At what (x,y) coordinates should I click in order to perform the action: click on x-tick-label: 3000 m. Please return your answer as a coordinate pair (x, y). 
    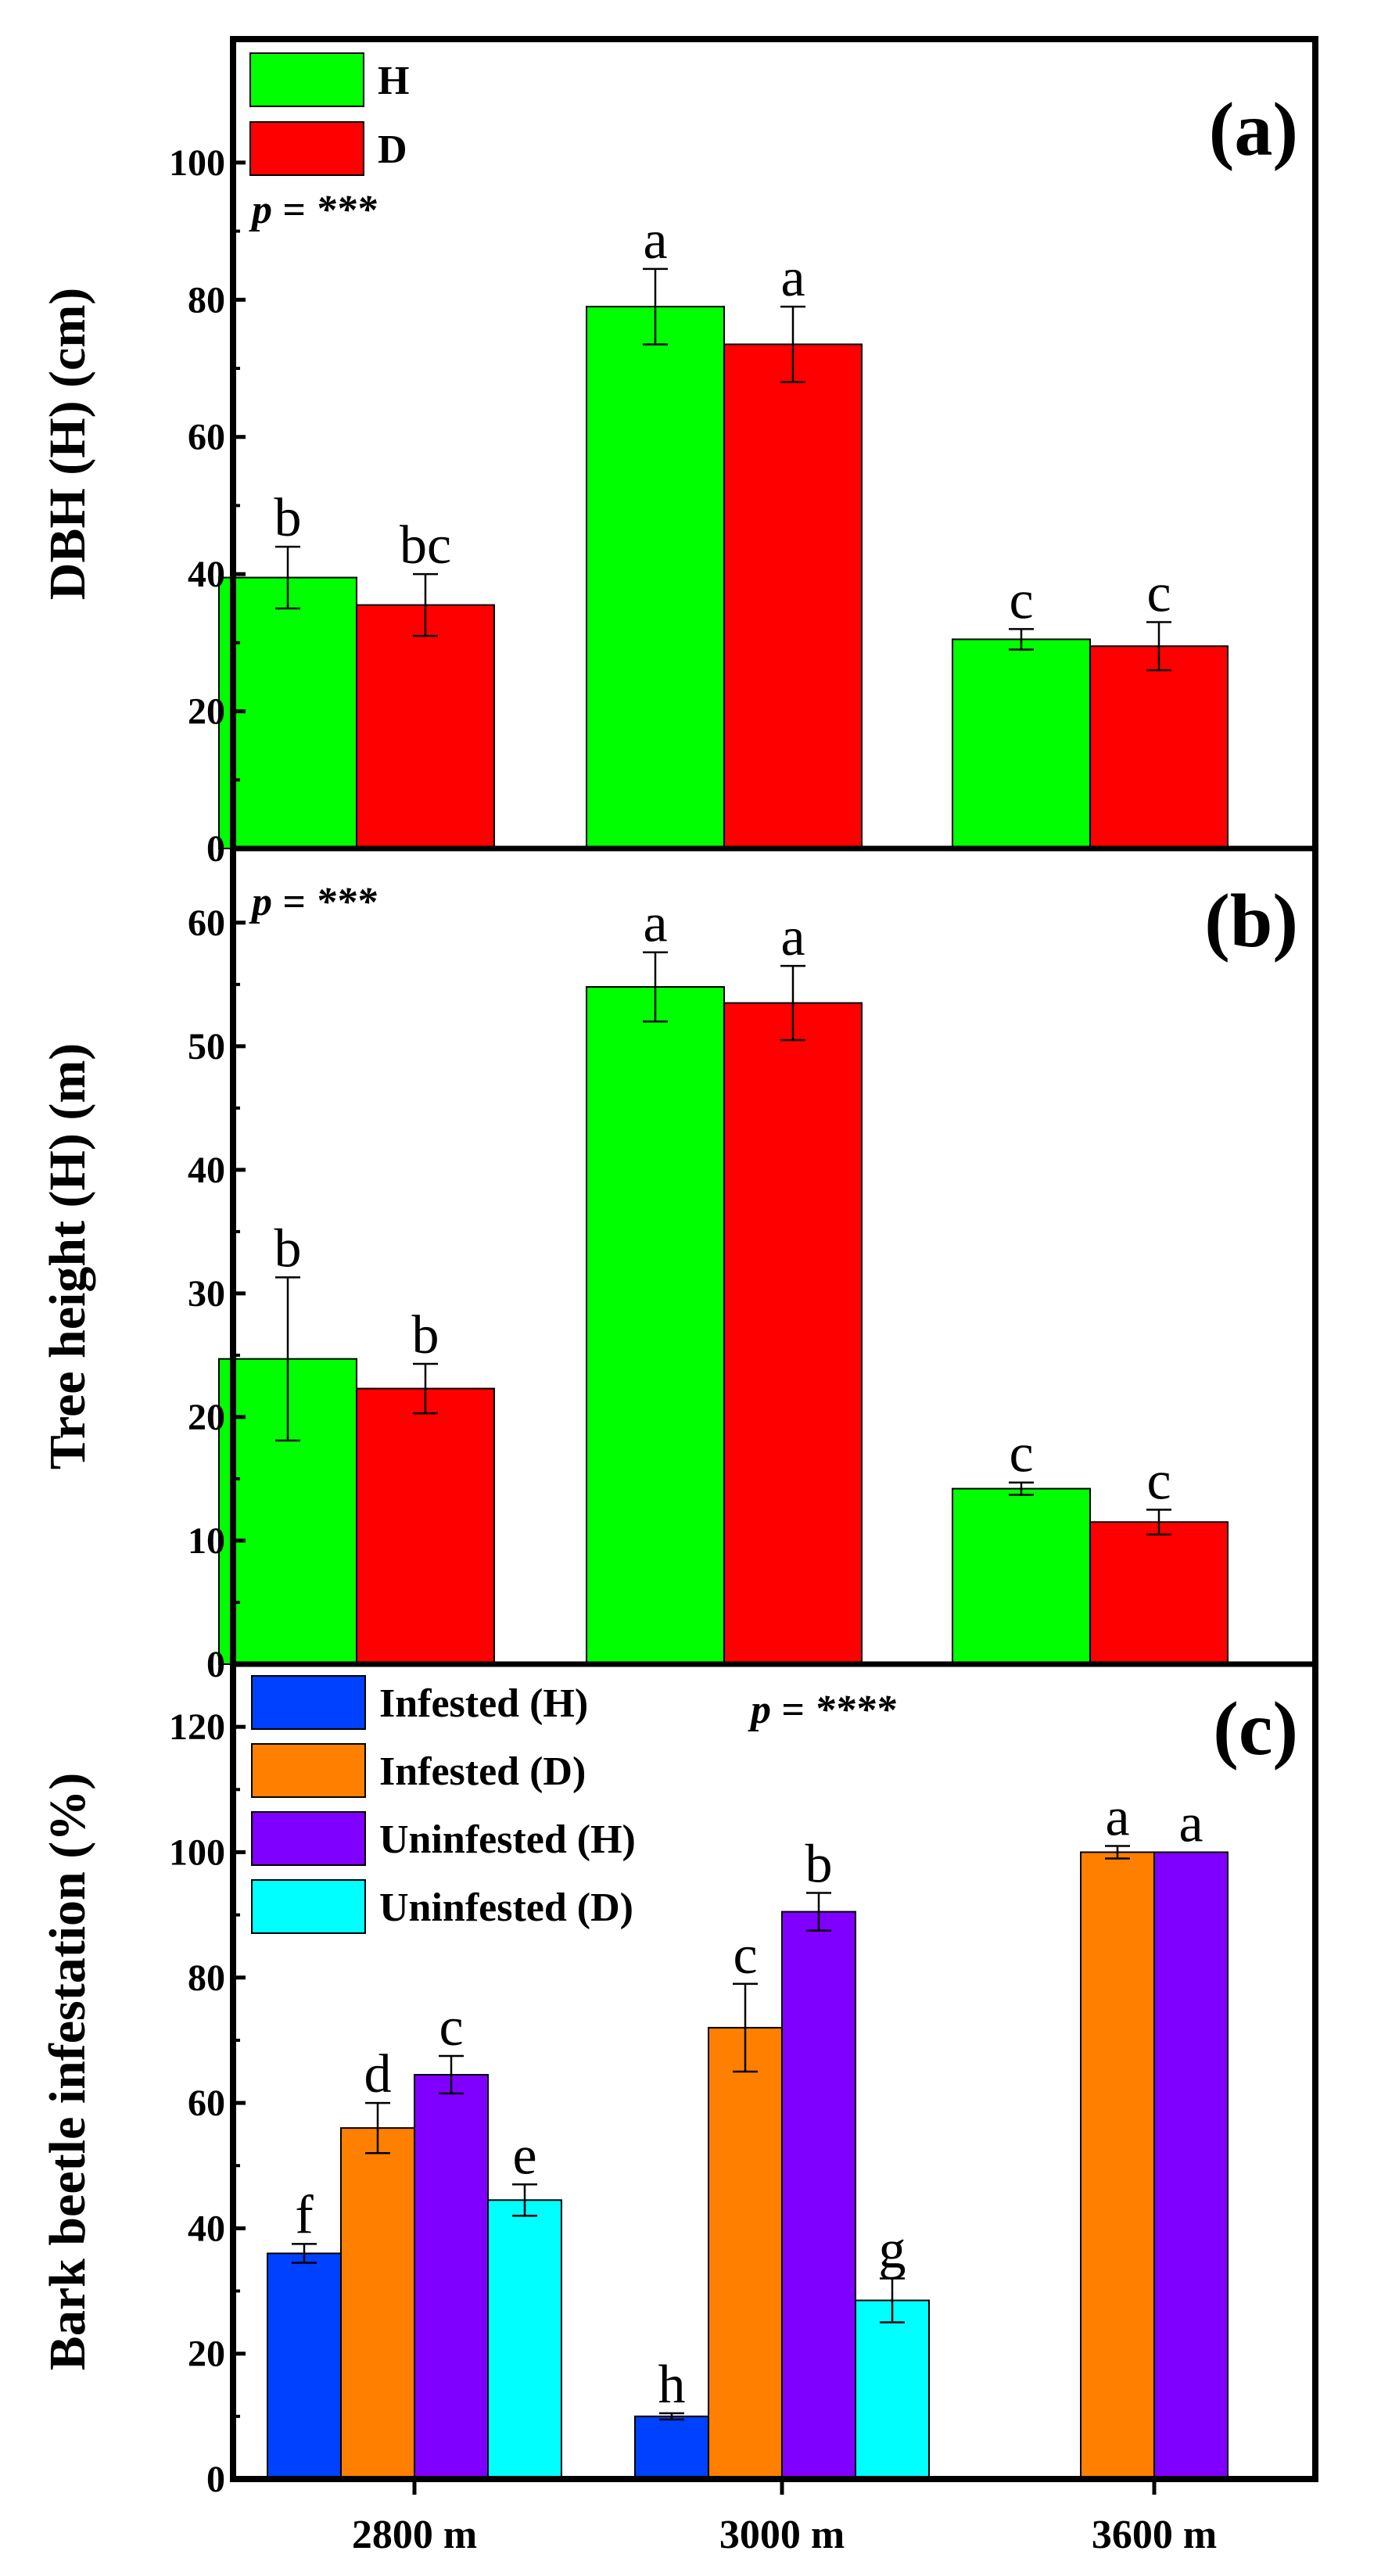
    Looking at the image, I should click on (782, 2535).